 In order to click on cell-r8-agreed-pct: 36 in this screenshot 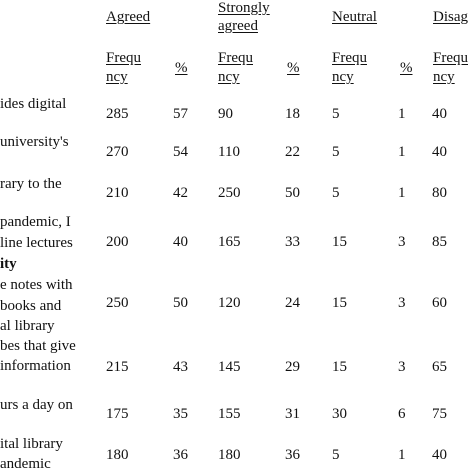, I will do `click(180, 455)`.